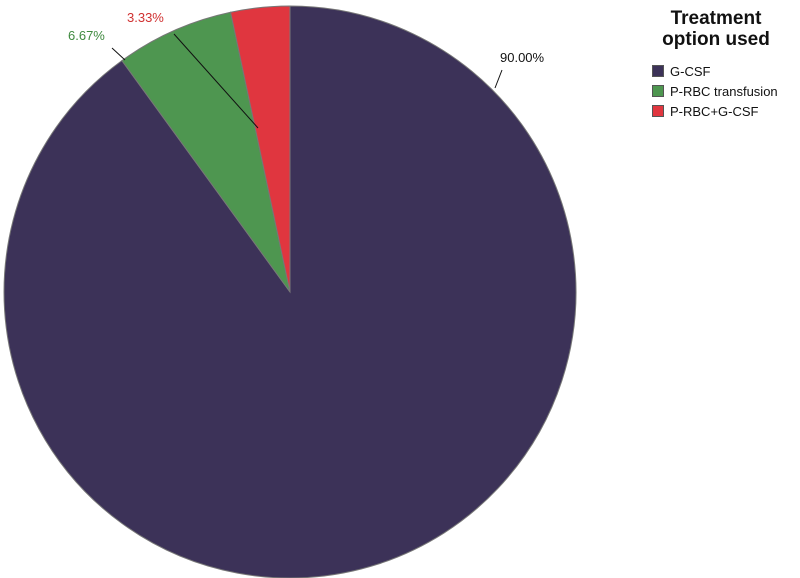 The width and height of the screenshot is (800, 578). I want to click on data-label-g-csf: 90.00%, so click(522, 57).